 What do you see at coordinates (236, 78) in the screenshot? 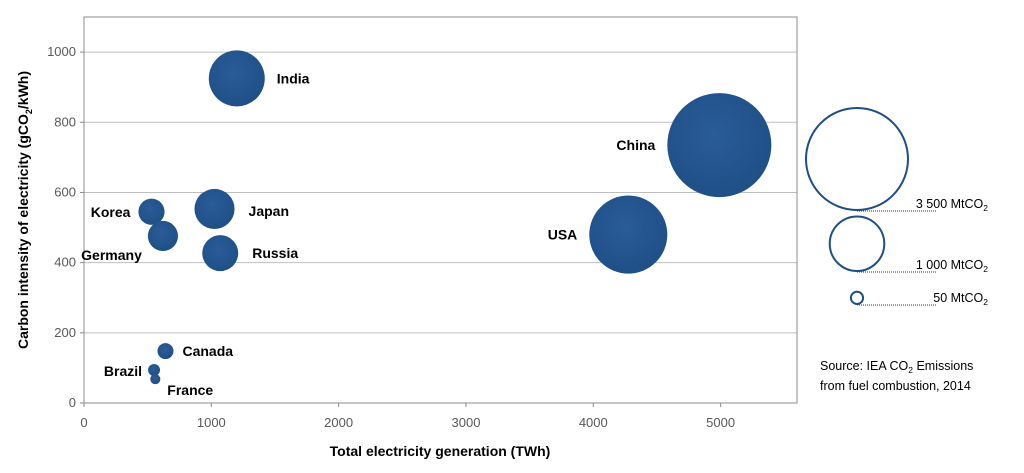
I see `bubble-india` at bounding box center [236, 78].